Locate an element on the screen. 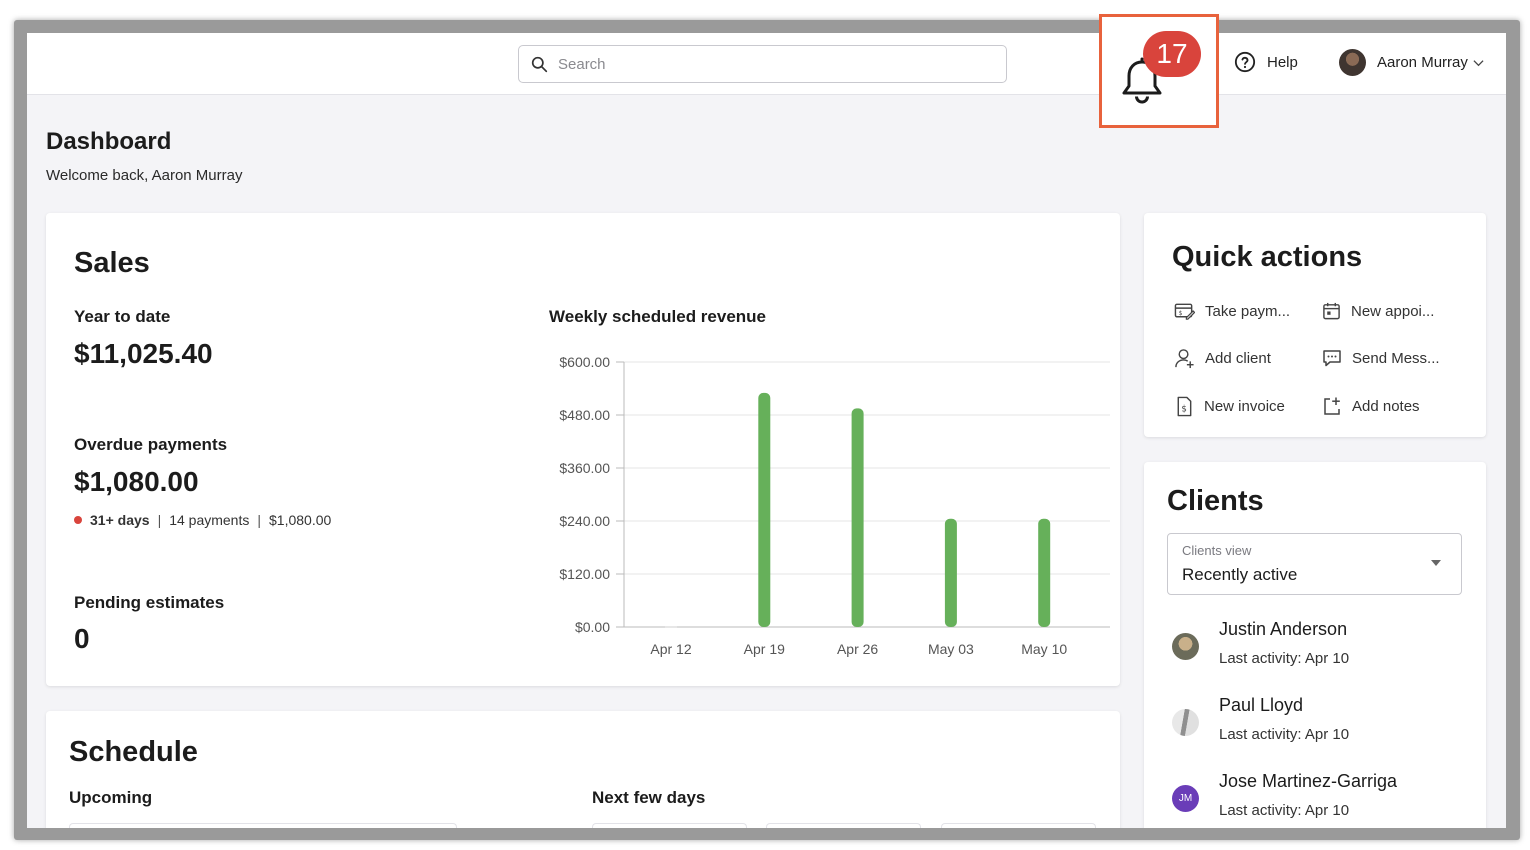 This screenshot has height=850, width=1530. welcome-message: Welcome back, Aaron Murray is located at coordinates (144, 175).